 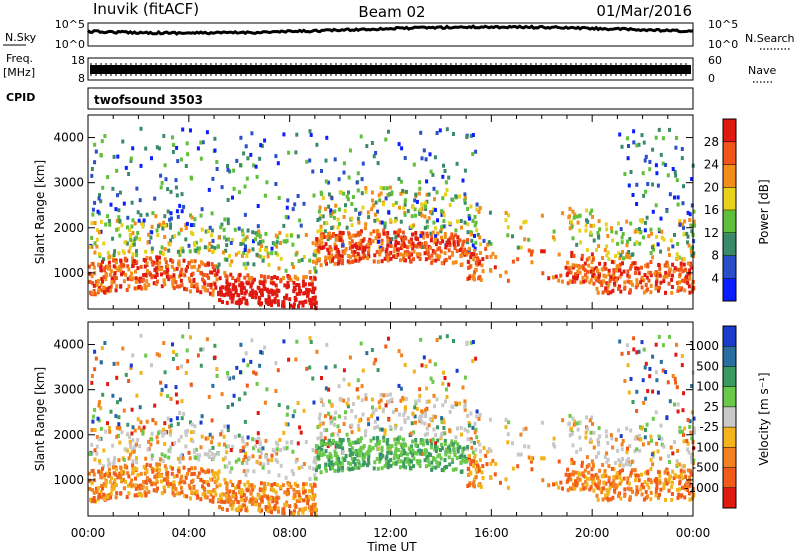 I want to click on power-colorbar-tick-label: 20, so click(x=711, y=187).